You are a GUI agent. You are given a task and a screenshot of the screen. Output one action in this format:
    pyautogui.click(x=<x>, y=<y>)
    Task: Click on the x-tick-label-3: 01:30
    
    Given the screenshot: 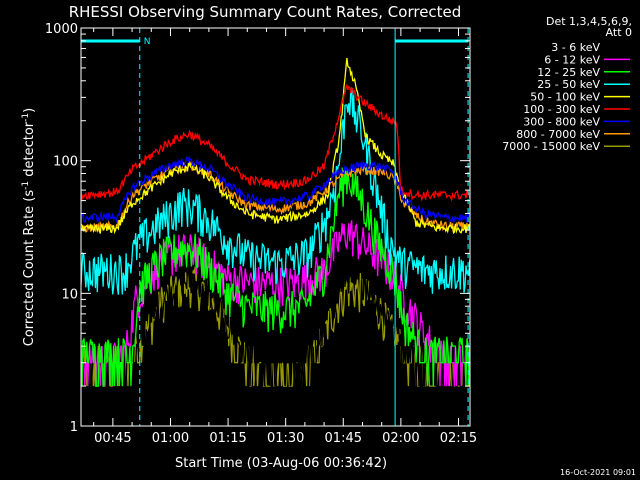 What is the action you would take?
    pyautogui.click(x=285, y=438)
    